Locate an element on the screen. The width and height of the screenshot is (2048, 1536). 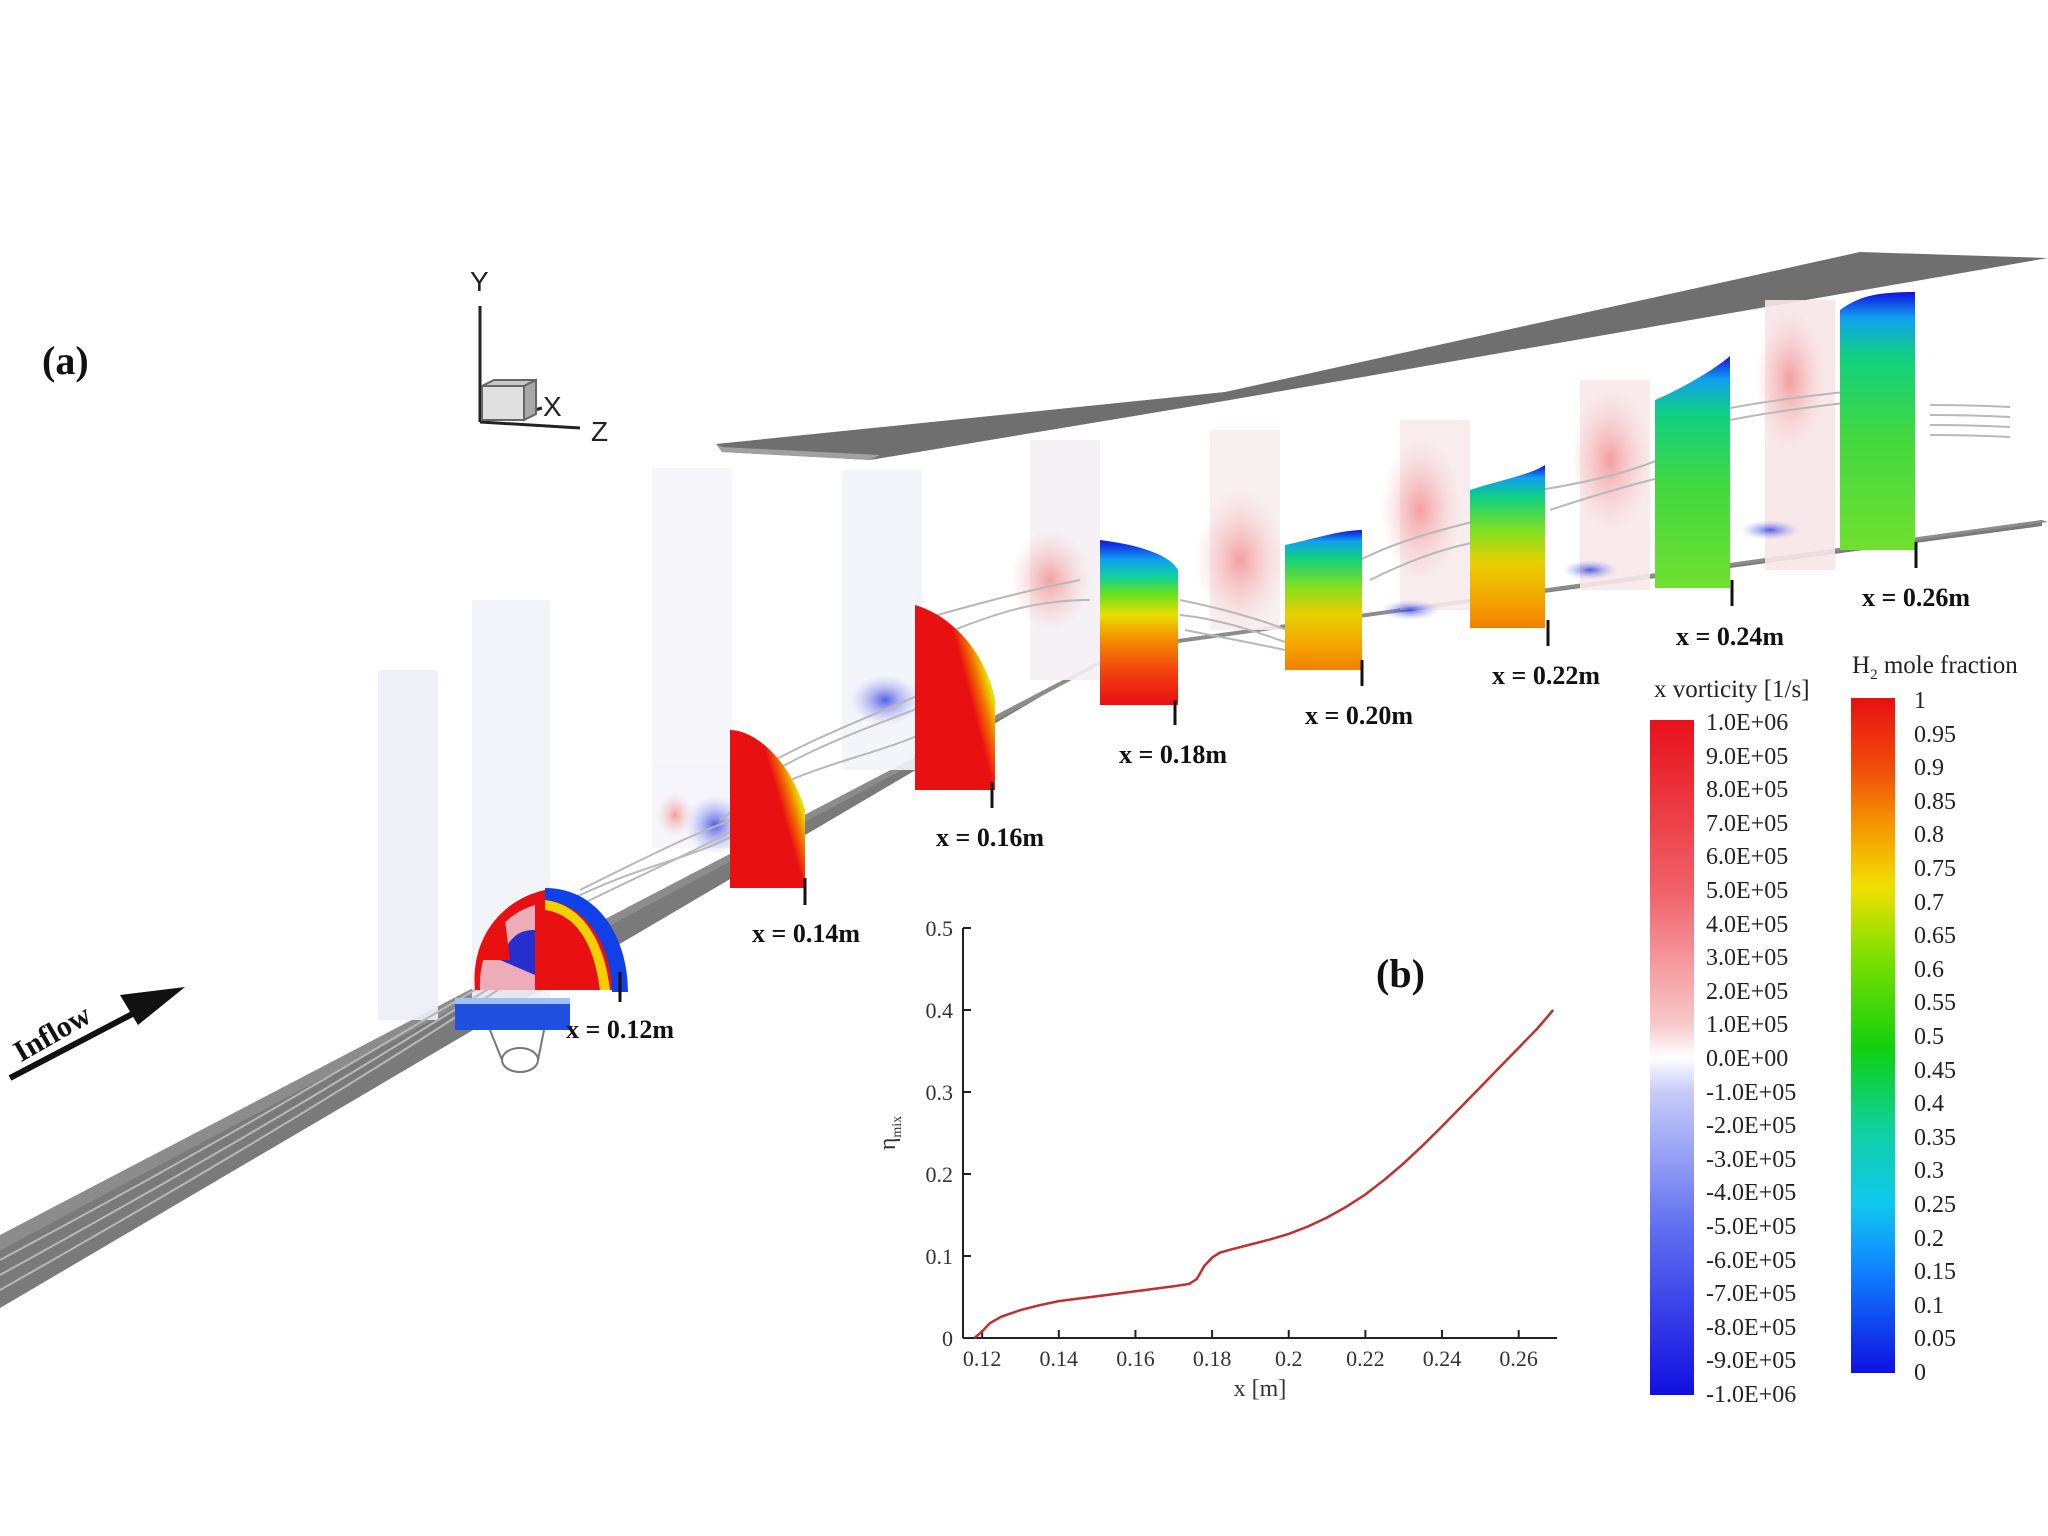
station-label: x = 0.26m is located at coordinates (1916, 597).